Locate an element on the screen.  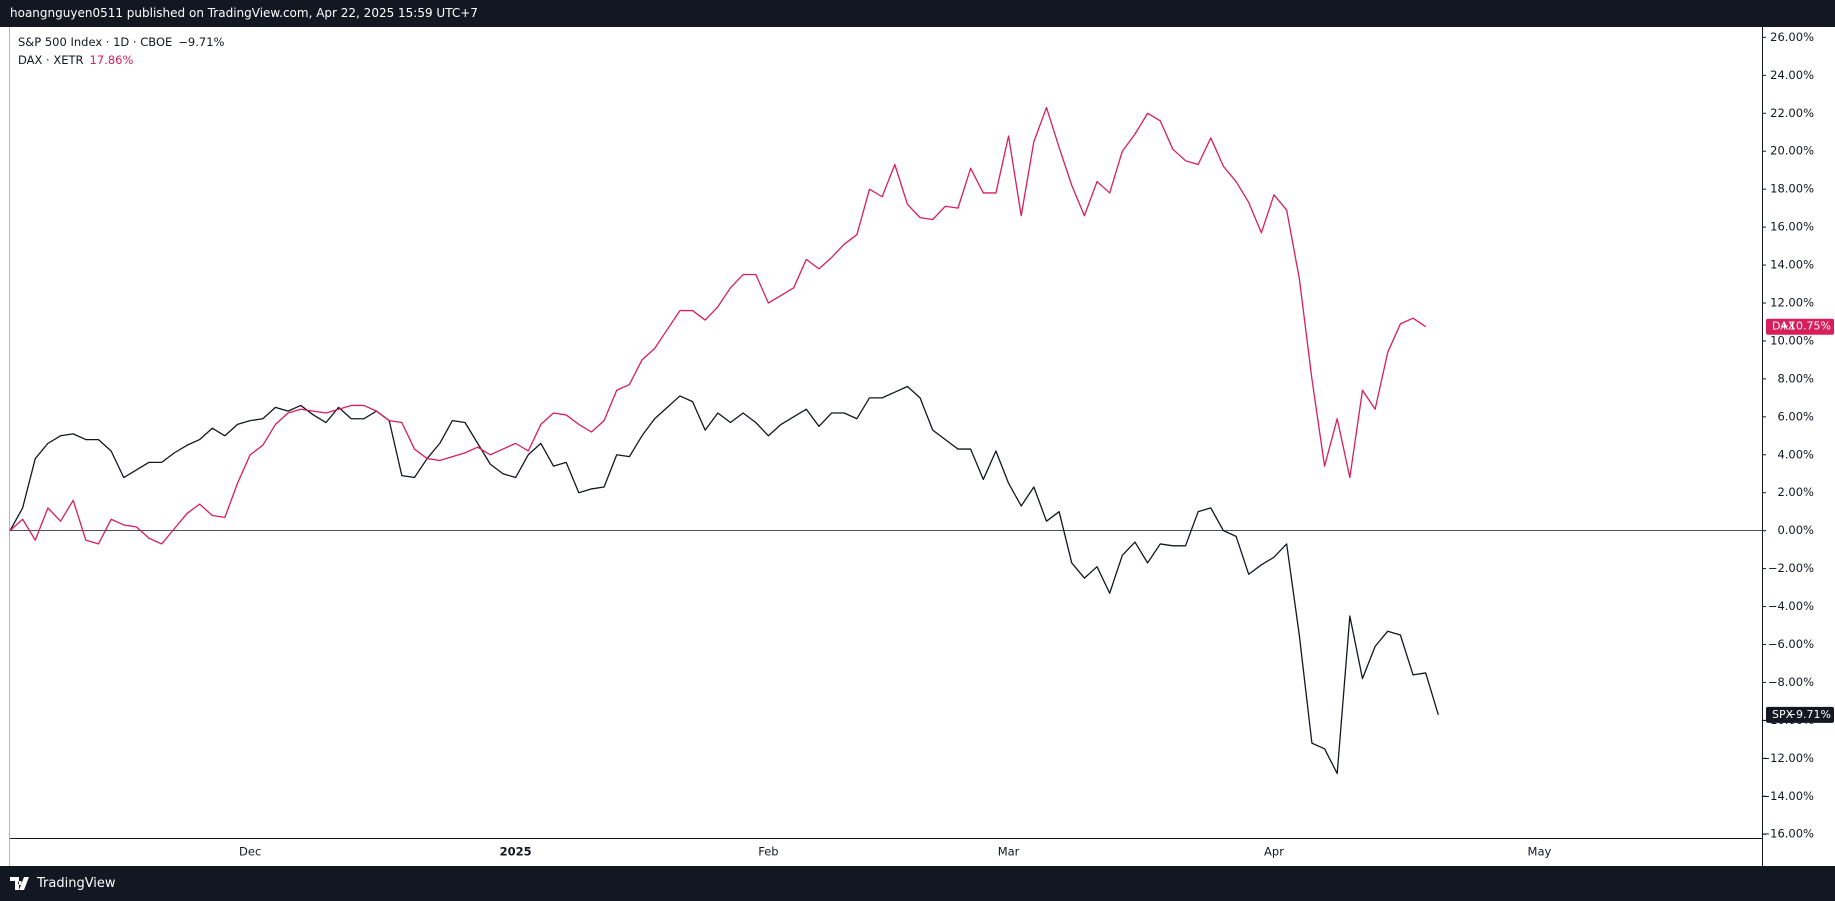
y-tick-label: −4.00% is located at coordinates (1791, 606).